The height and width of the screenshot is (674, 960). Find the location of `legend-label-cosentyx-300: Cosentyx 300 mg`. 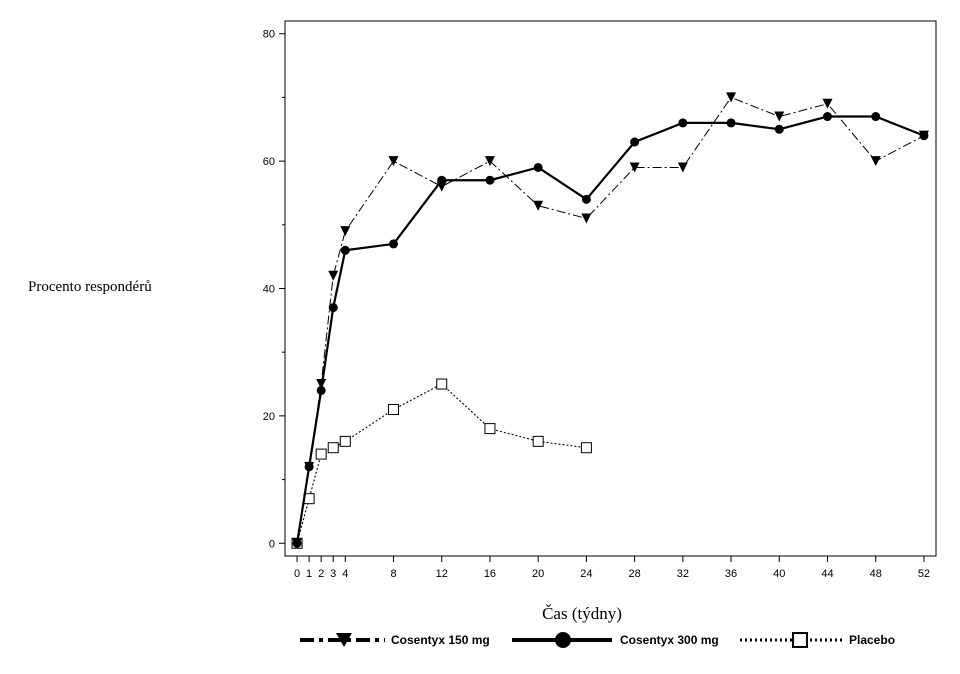

legend-label-cosentyx-300: Cosentyx 300 mg is located at coordinates (669, 640).